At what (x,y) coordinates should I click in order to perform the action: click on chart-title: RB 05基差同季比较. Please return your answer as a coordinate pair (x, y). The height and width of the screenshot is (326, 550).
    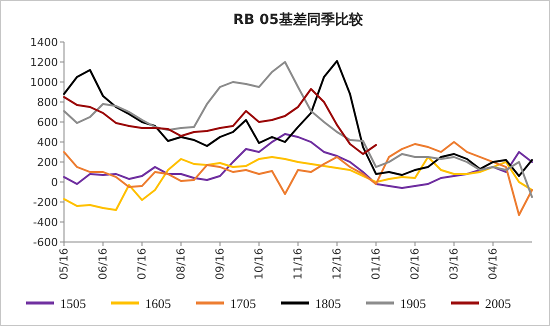
    Looking at the image, I should click on (298, 19).